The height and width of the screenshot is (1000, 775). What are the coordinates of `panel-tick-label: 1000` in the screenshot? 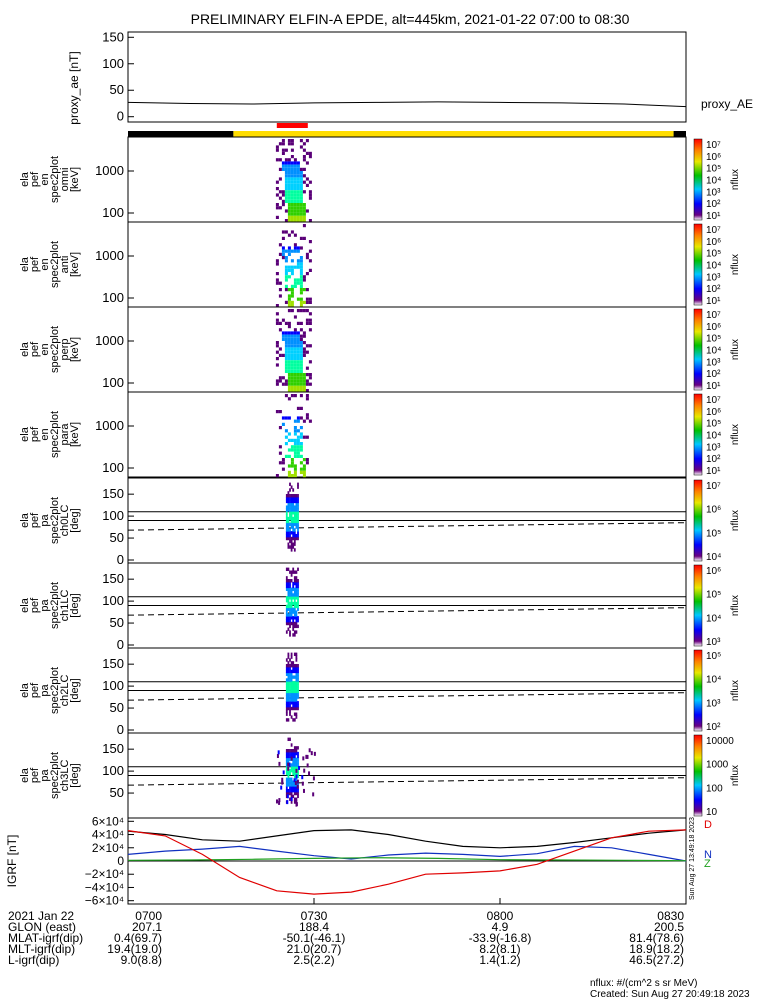 It's located at (109, 425).